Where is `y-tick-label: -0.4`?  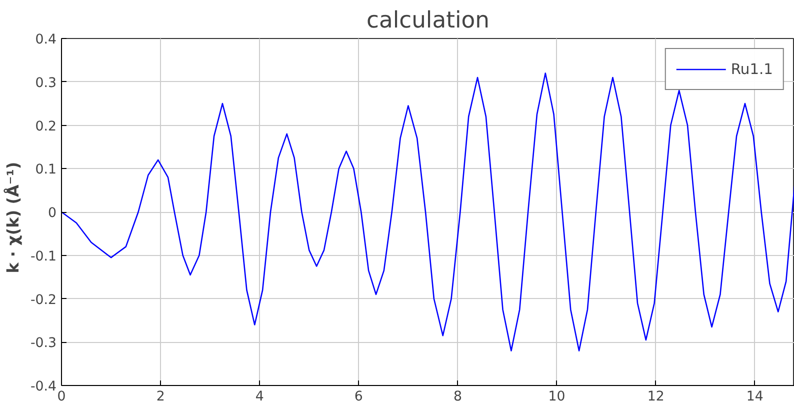 y-tick-label: -0.4 is located at coordinates (43, 387).